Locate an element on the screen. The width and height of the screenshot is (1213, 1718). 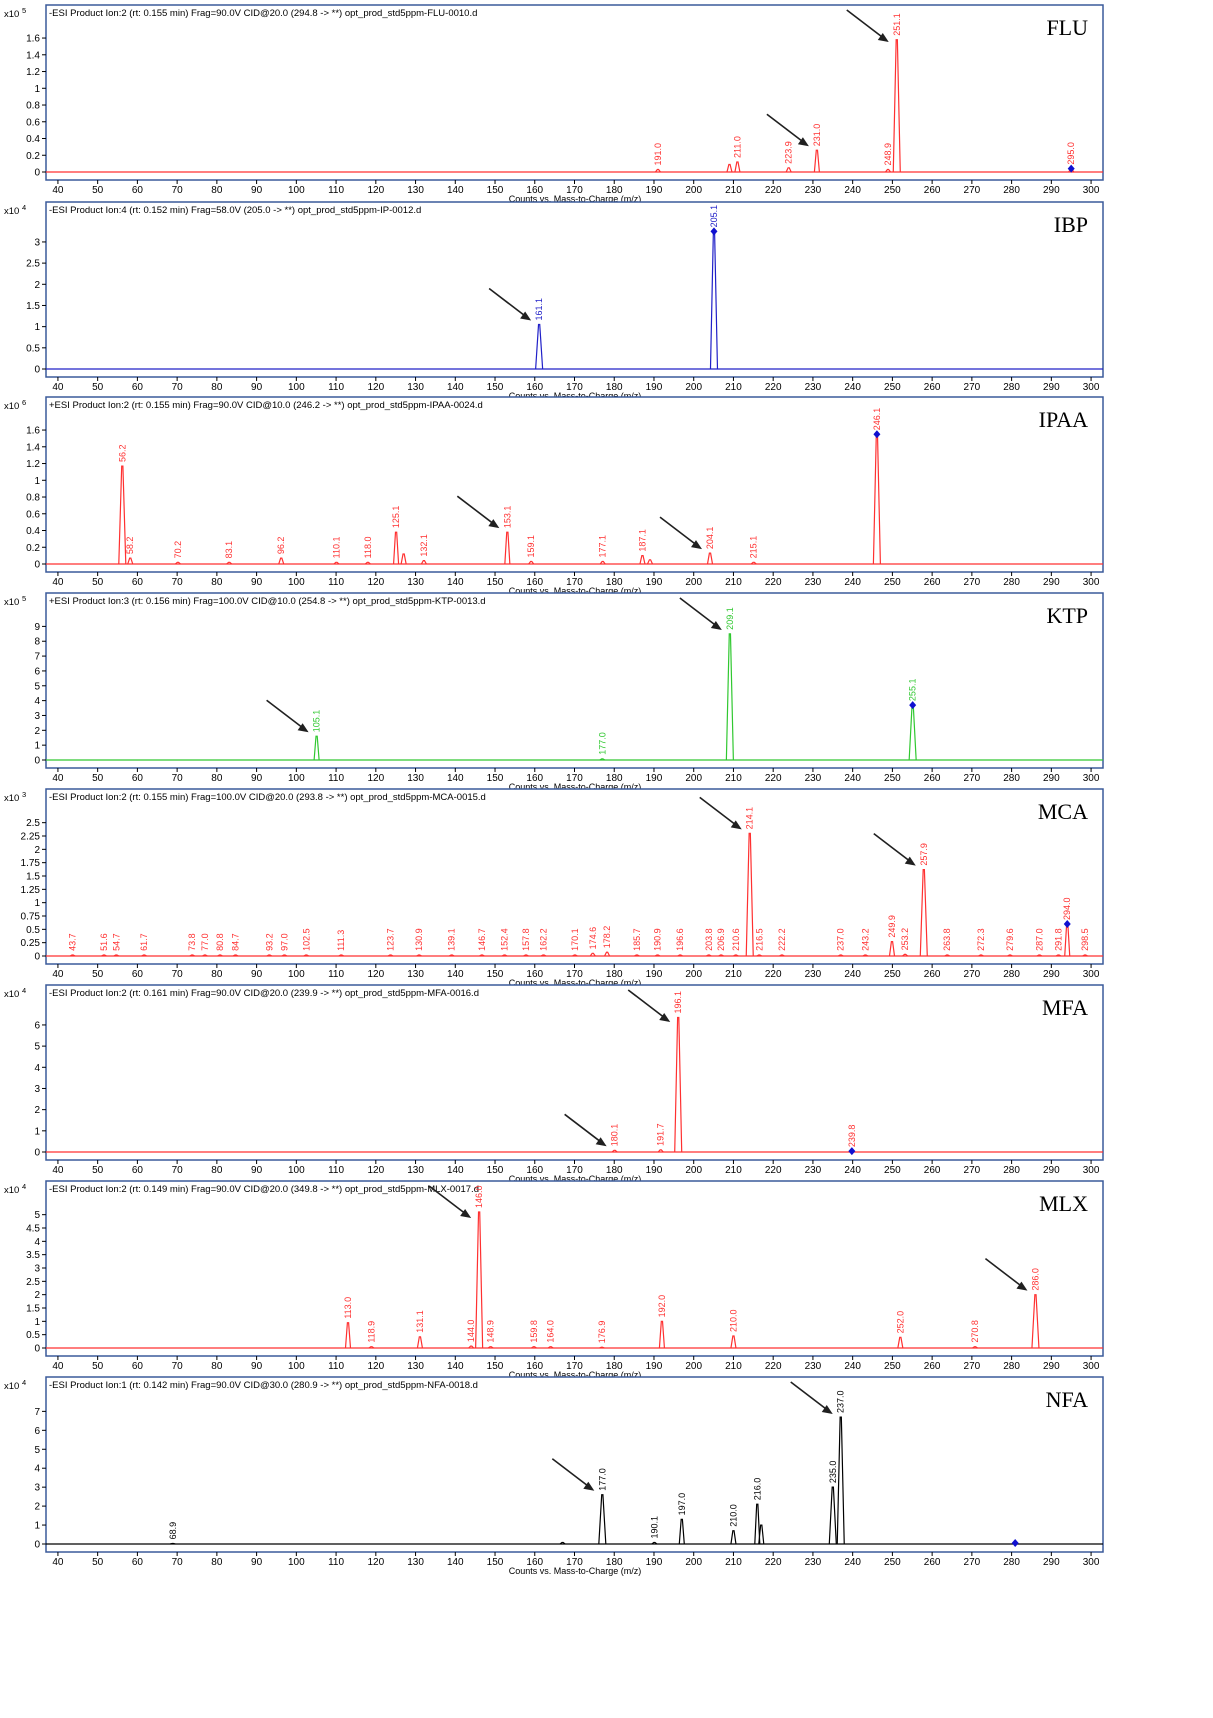
peak-label: 185.7 is located at coordinates (637, 939).